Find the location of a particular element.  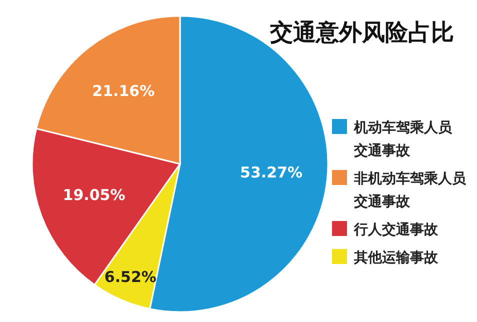

data-label: 53.27% is located at coordinates (271, 173).